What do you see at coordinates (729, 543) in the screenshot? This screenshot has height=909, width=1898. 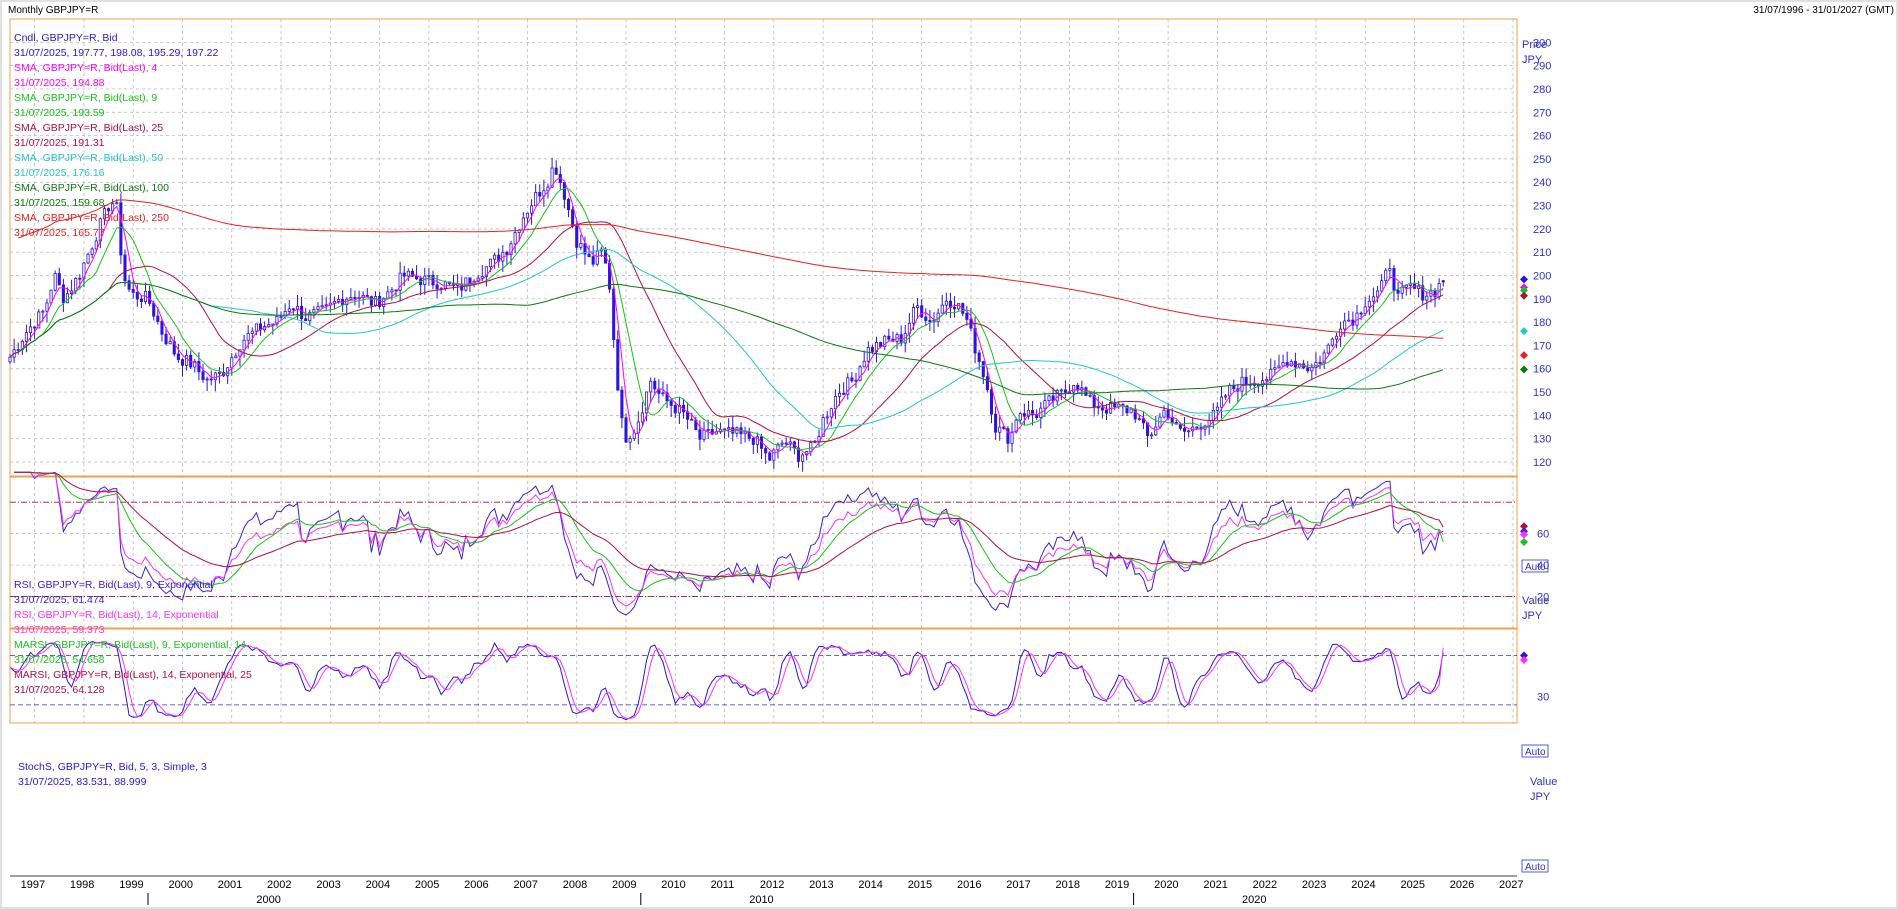 I see `rsi-9-line` at bounding box center [729, 543].